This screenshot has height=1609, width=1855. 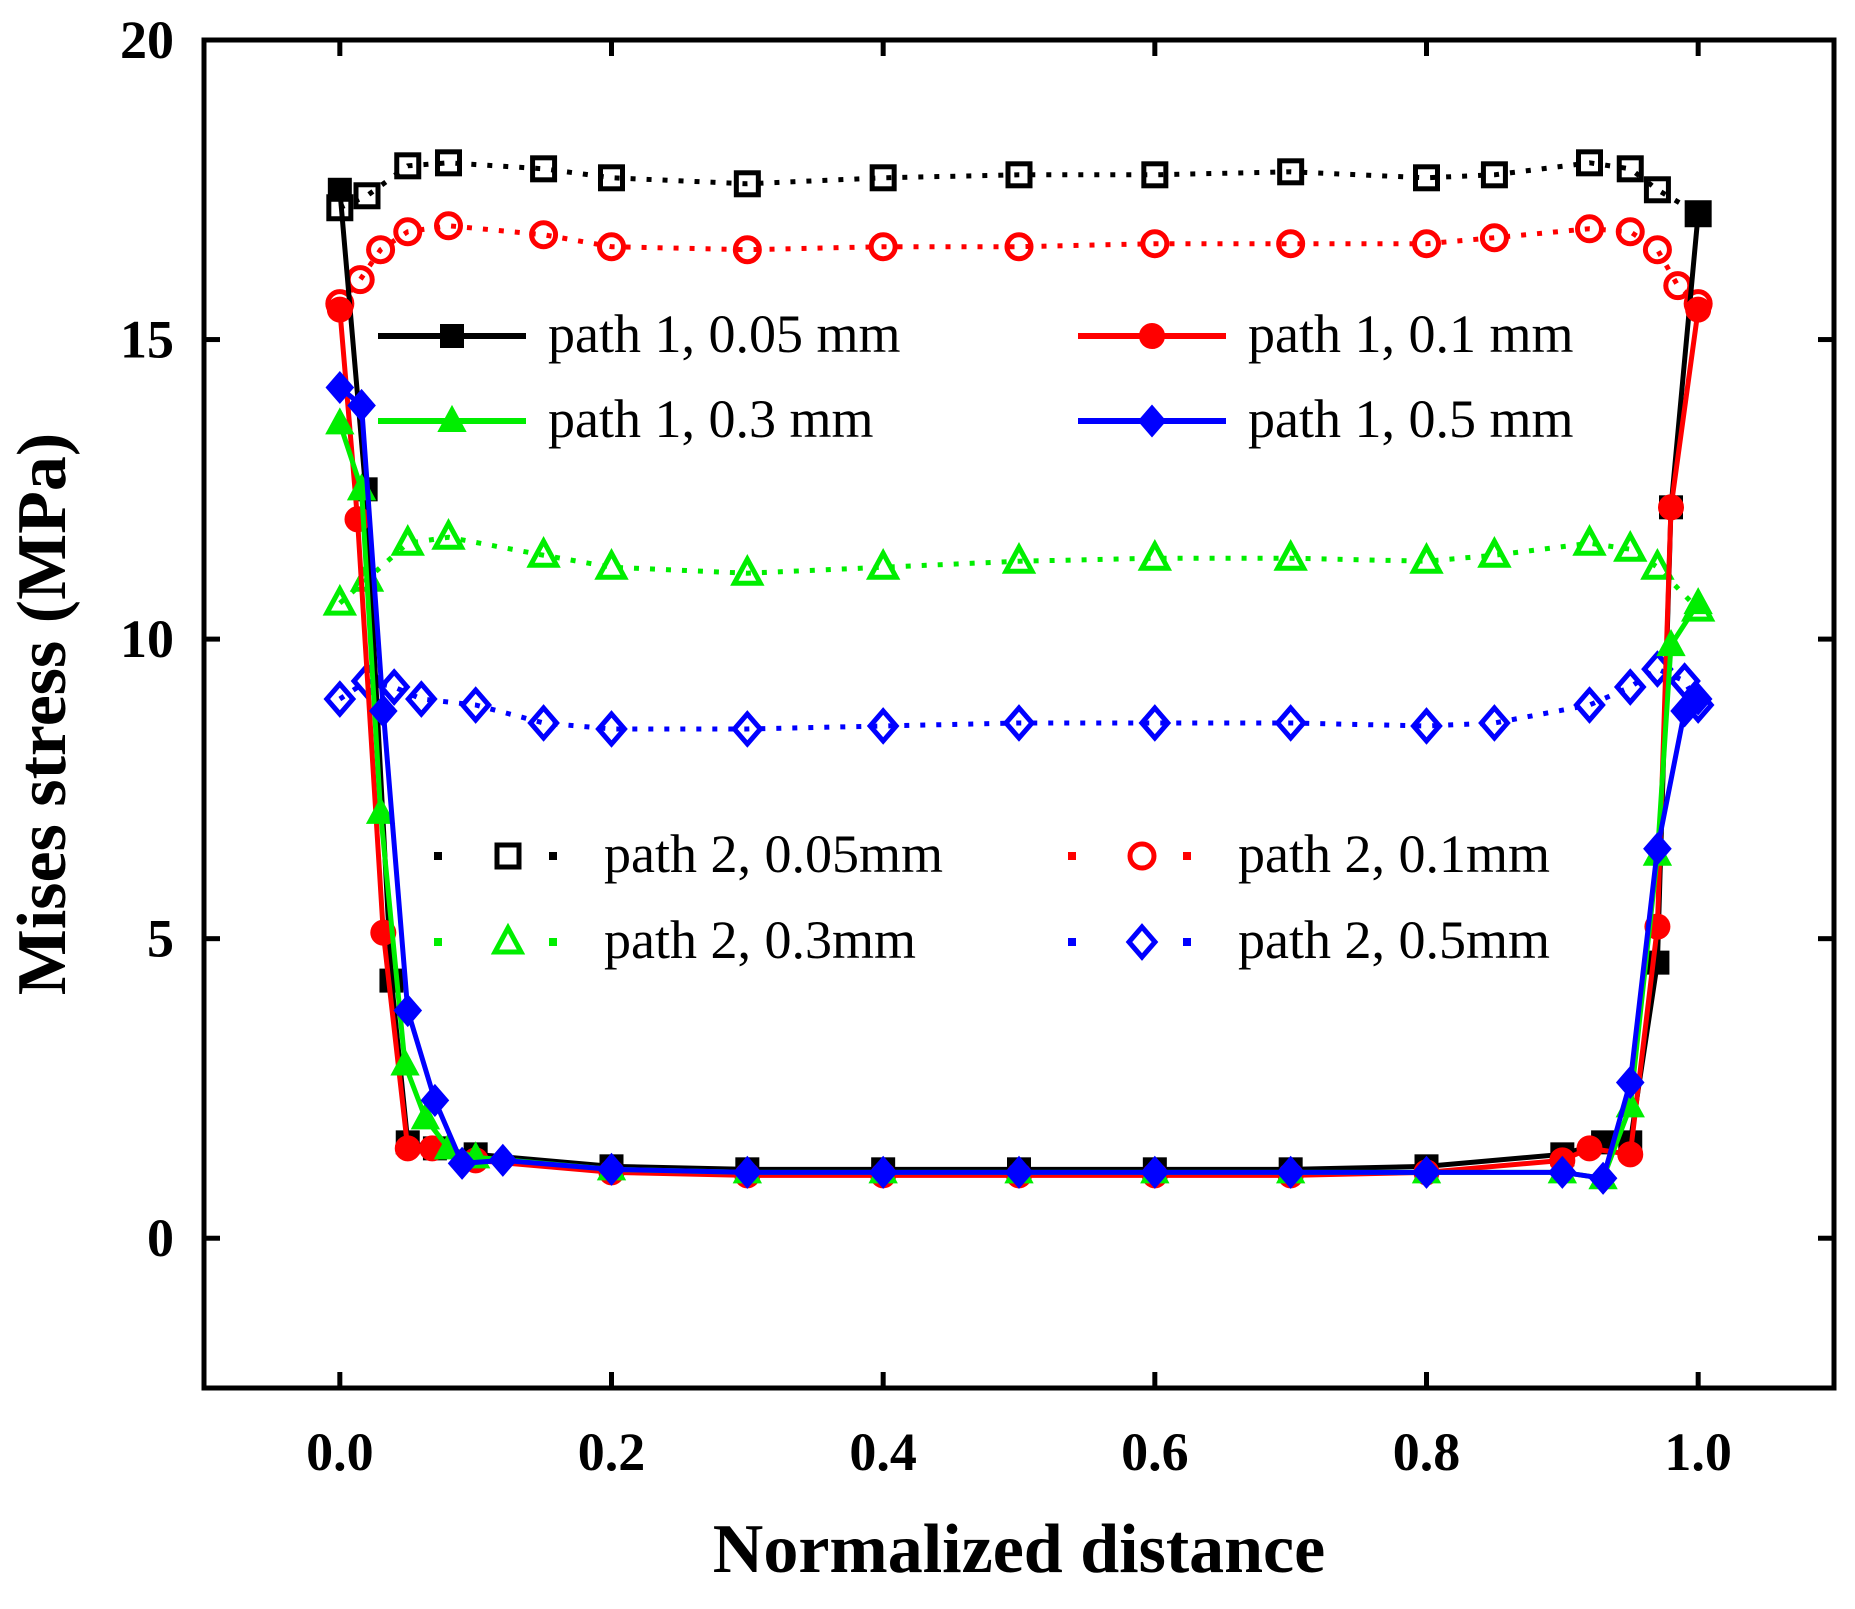 I want to click on y-tick-label: 20, so click(x=147, y=40).